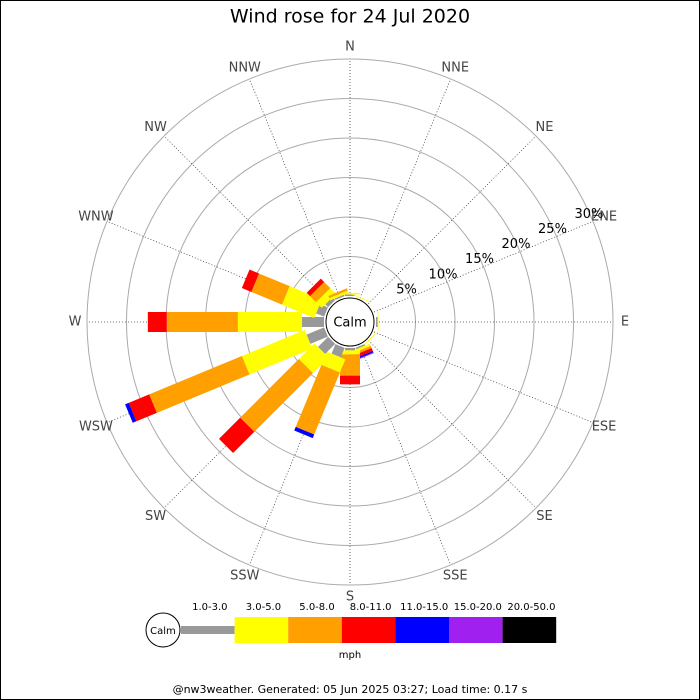 Image resolution: width=700 pixels, height=700 pixels. What do you see at coordinates (96, 216) in the screenshot?
I see `direction-label: WNW` at bounding box center [96, 216].